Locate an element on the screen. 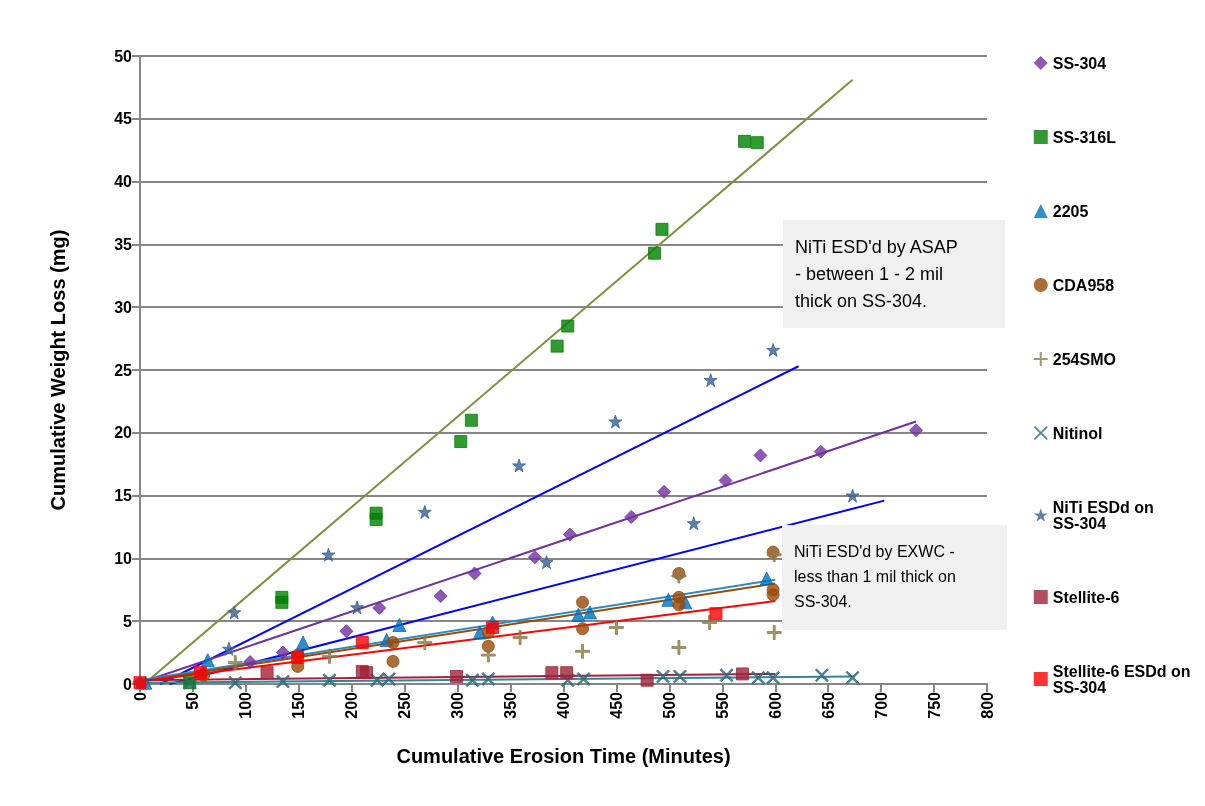 This screenshot has height=806, width=1205. y-tick-label: 15 is located at coordinates (123, 496).